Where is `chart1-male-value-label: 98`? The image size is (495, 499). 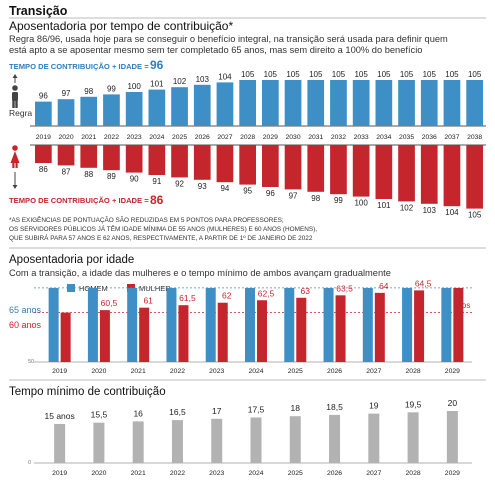
chart1-male-value-label: 98 is located at coordinates (88, 91).